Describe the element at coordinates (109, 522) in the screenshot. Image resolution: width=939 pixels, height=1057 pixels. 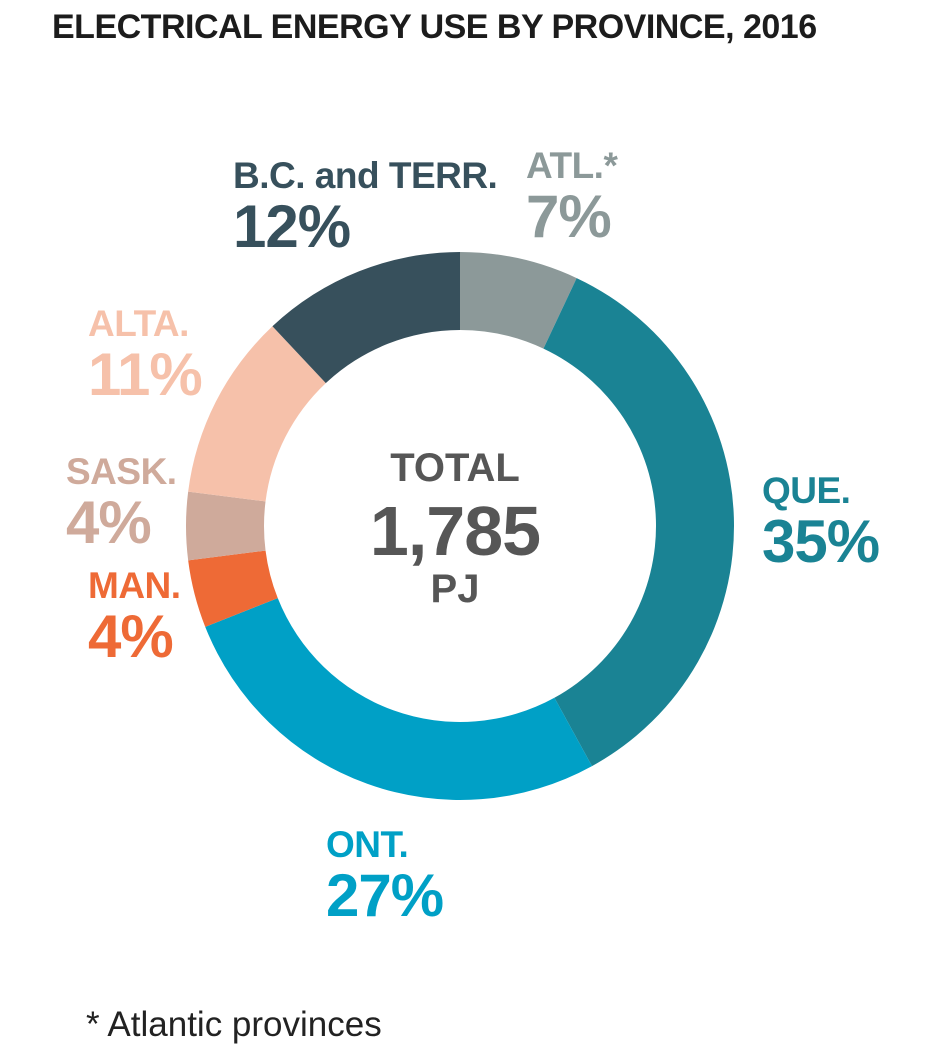
I see `slice-value-sask: 4%` at that location.